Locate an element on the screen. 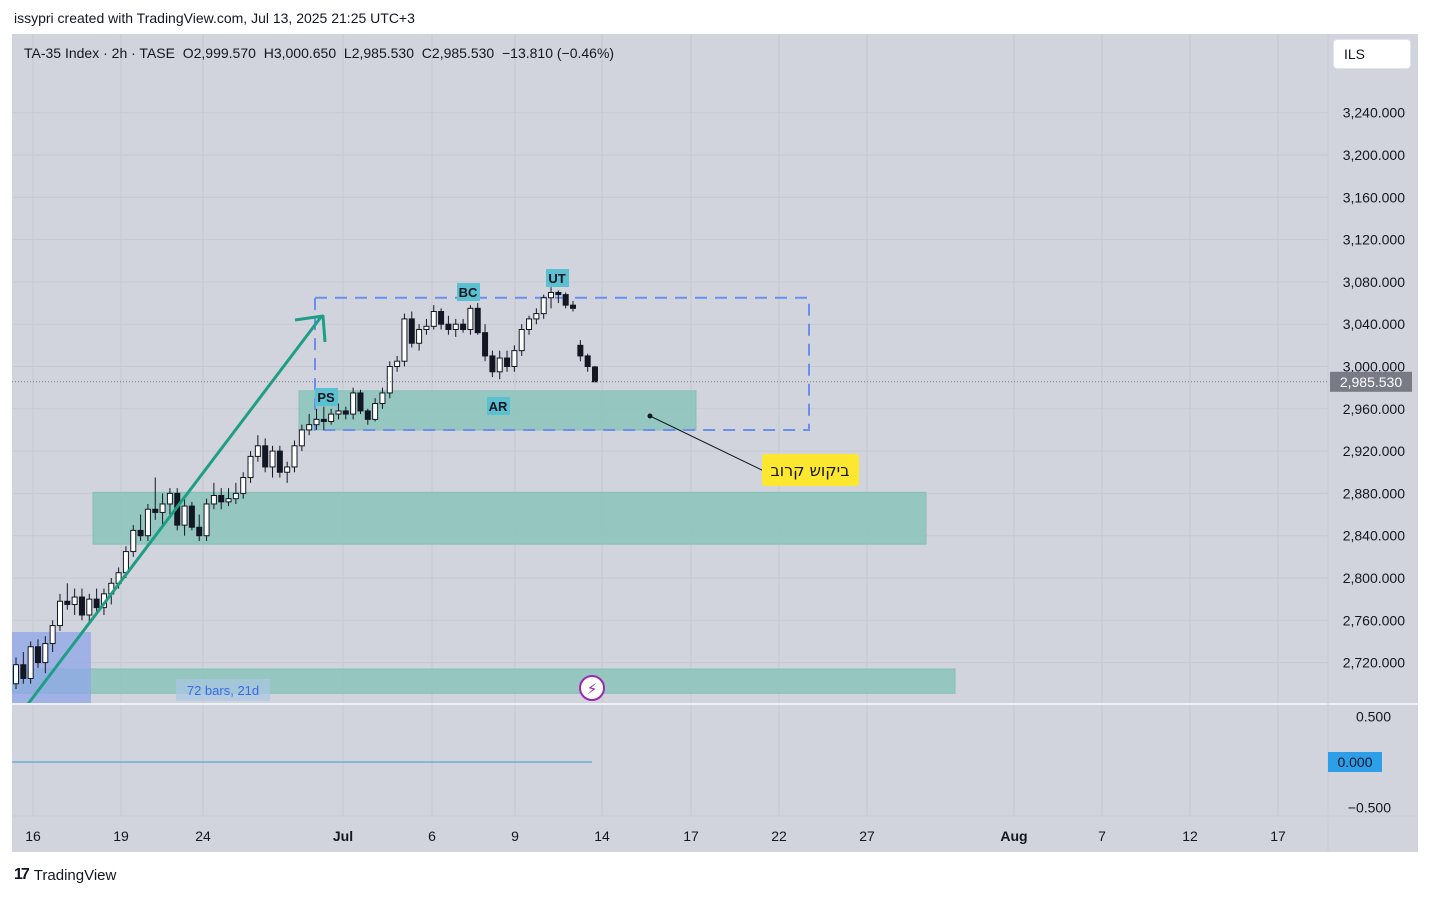  price-tick-label: 3,080.000 is located at coordinates (1374, 282).